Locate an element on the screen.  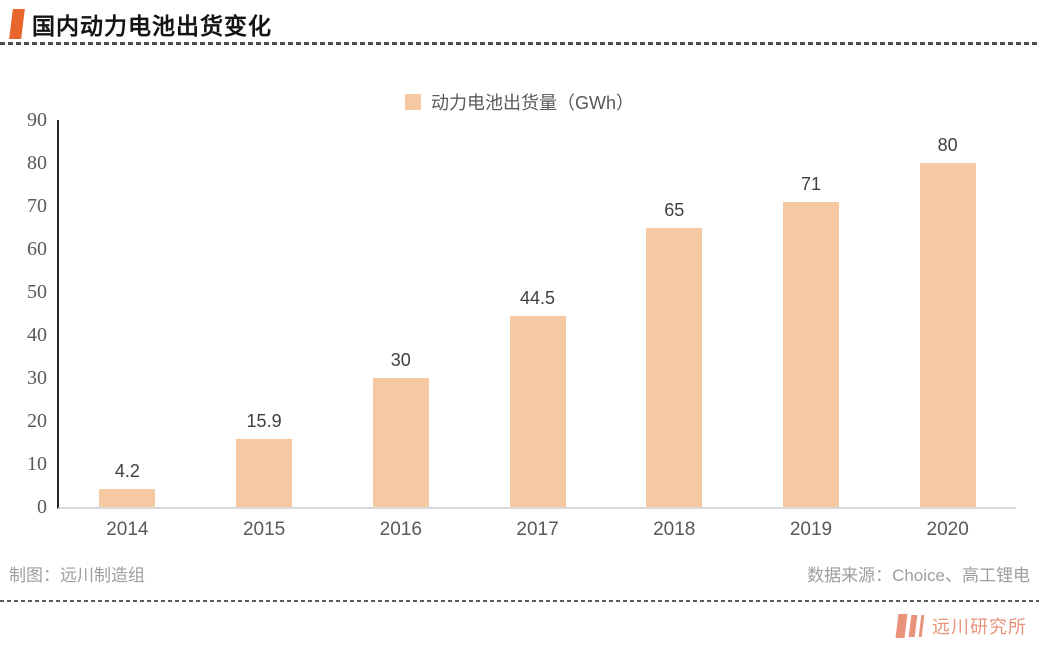
y-axis-tick-label: 50 is located at coordinates (37, 292).